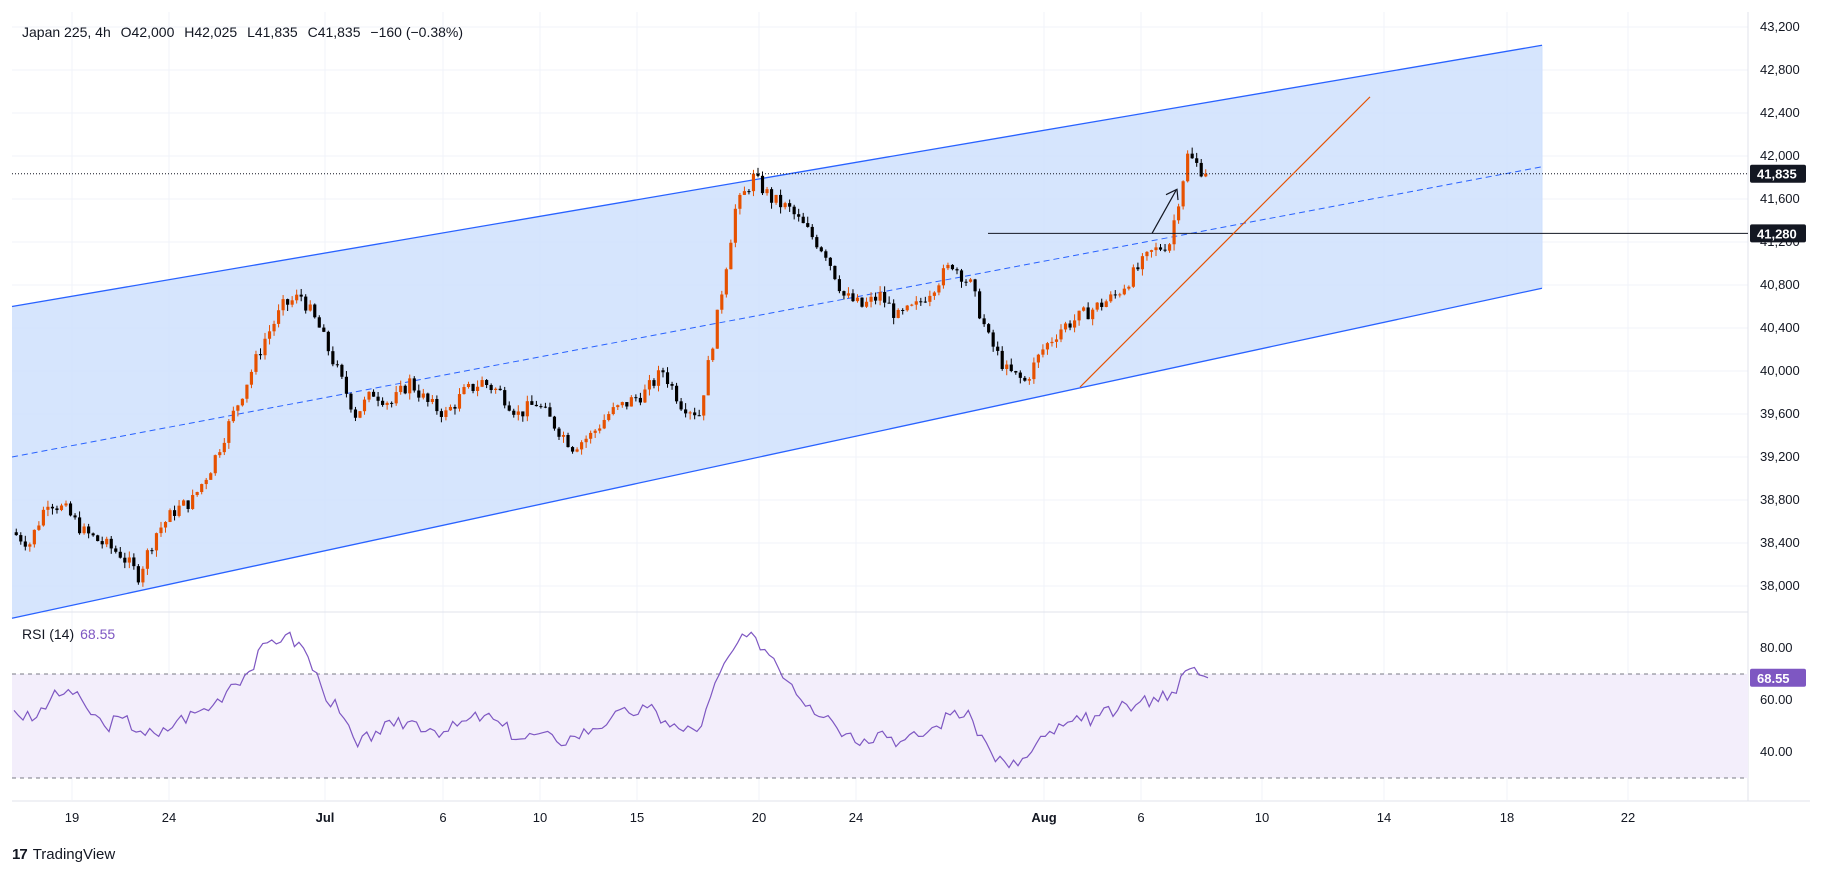 This screenshot has width=1827, height=878. I want to click on rsi-tick-label: 80.00, so click(1776, 647).